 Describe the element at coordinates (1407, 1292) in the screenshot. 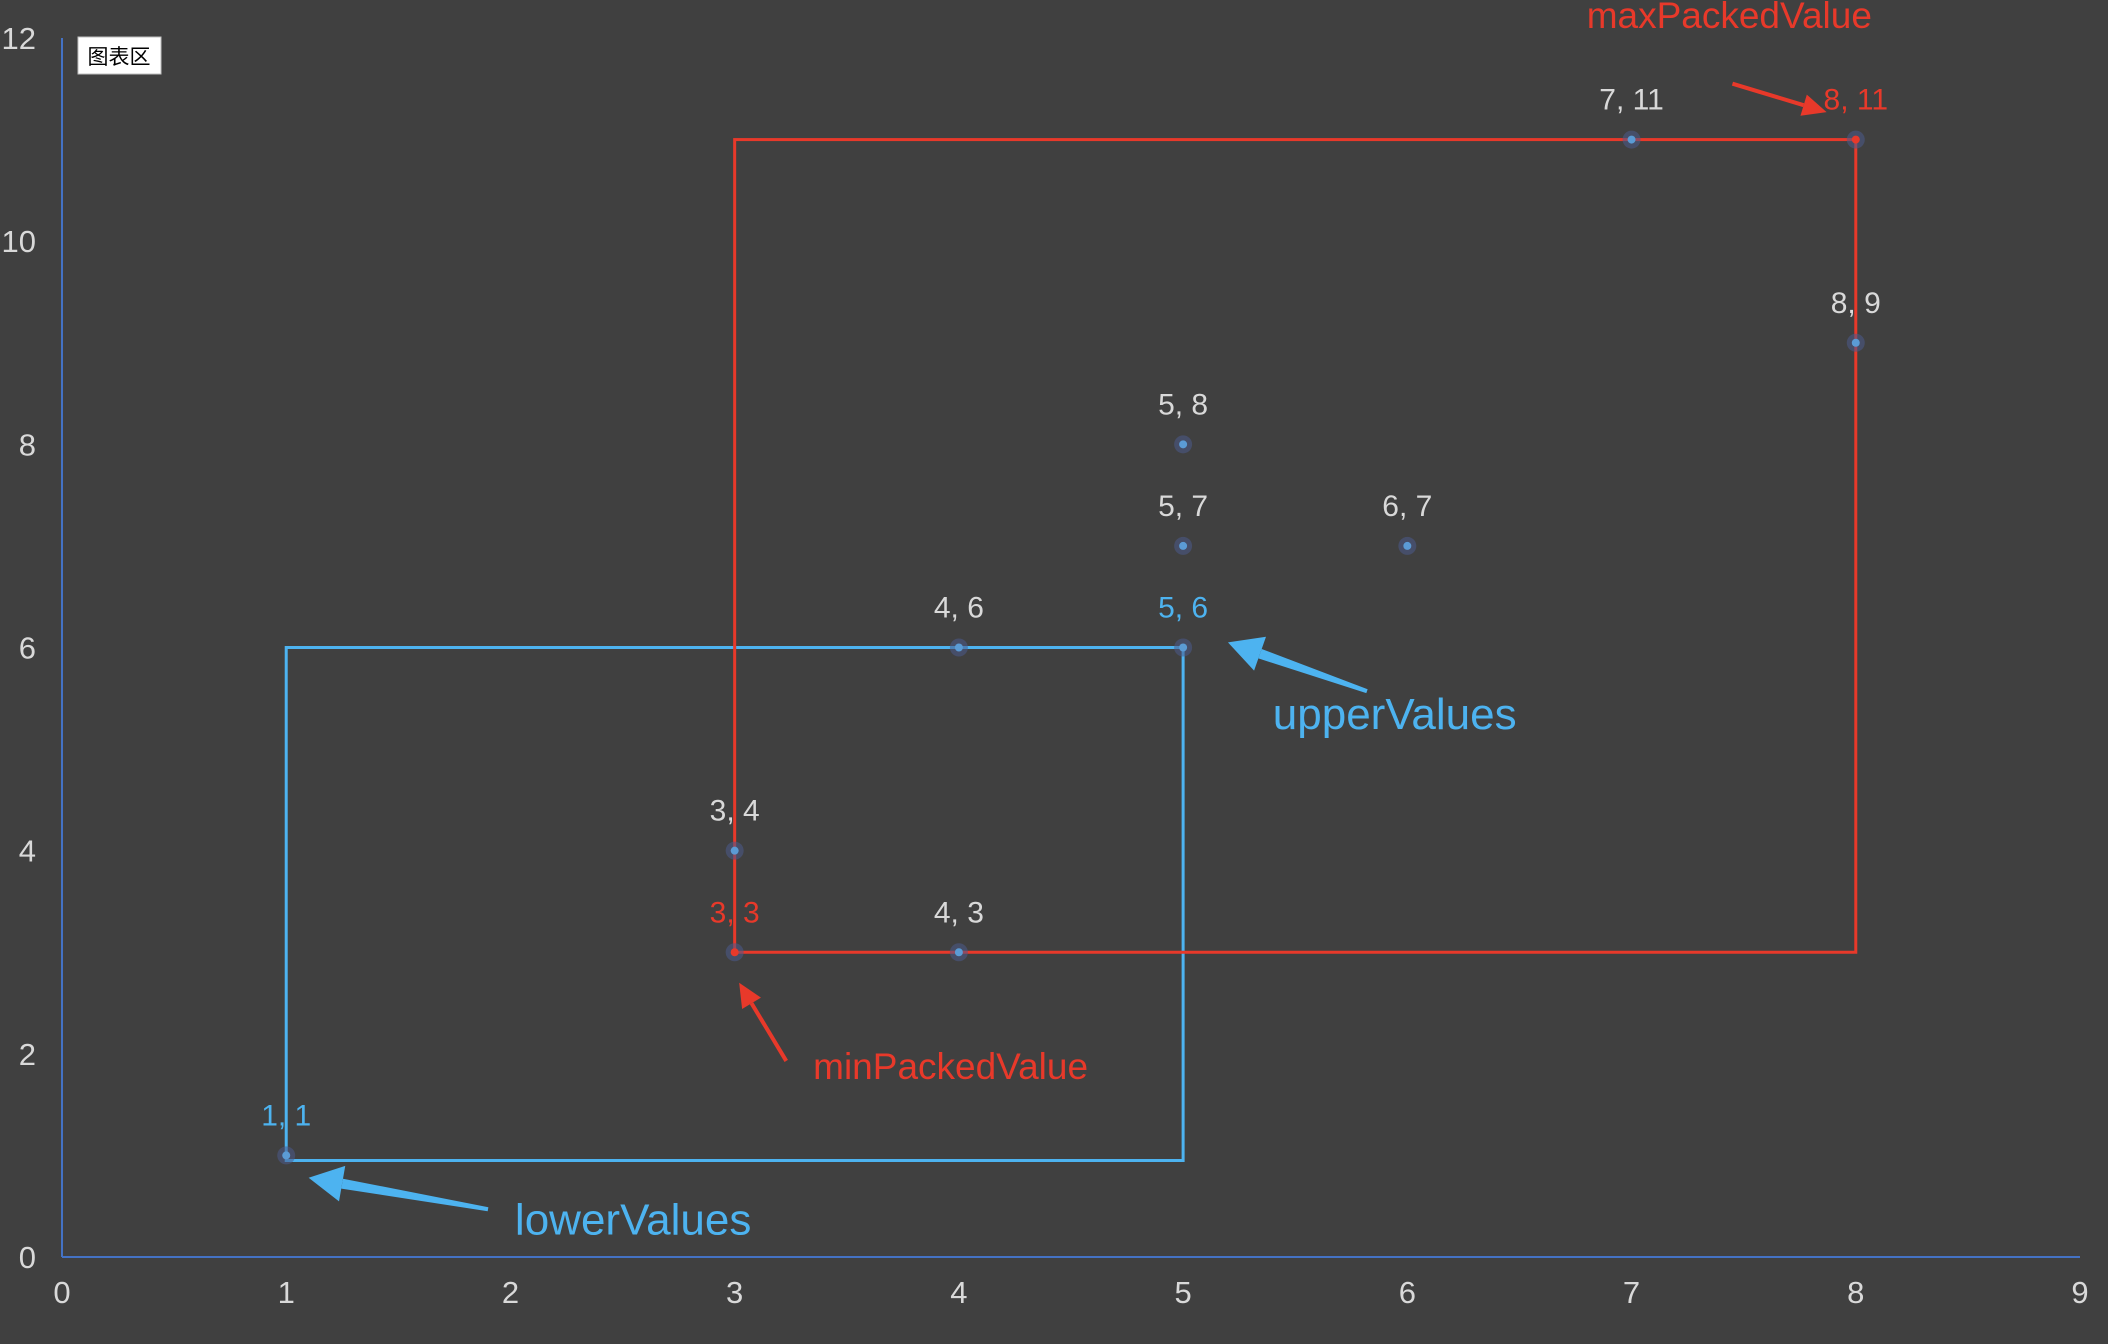

I see `x-tick-label: 6` at that location.